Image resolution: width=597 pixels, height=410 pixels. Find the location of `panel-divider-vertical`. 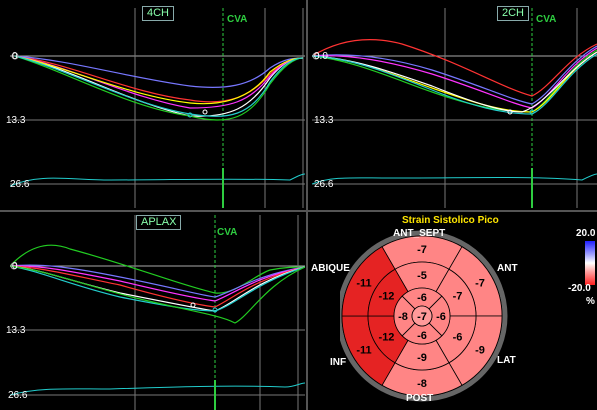

panel-divider-vertical is located at coordinates (307, 205).